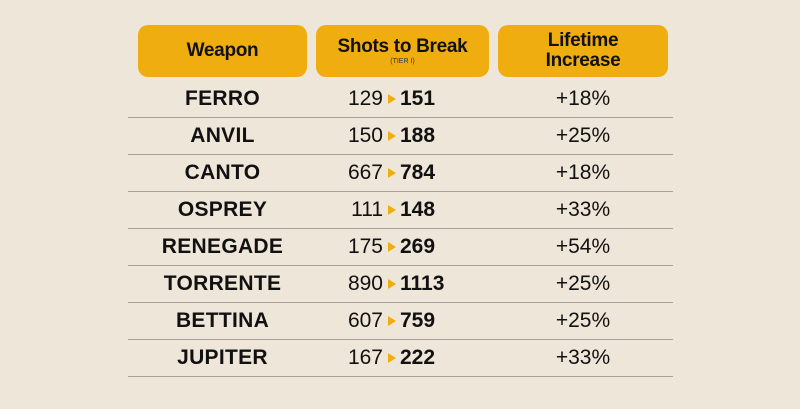 Image resolution: width=800 pixels, height=409 pixels. Describe the element at coordinates (365, 172) in the screenshot. I see `shots-old: 667` at that location.